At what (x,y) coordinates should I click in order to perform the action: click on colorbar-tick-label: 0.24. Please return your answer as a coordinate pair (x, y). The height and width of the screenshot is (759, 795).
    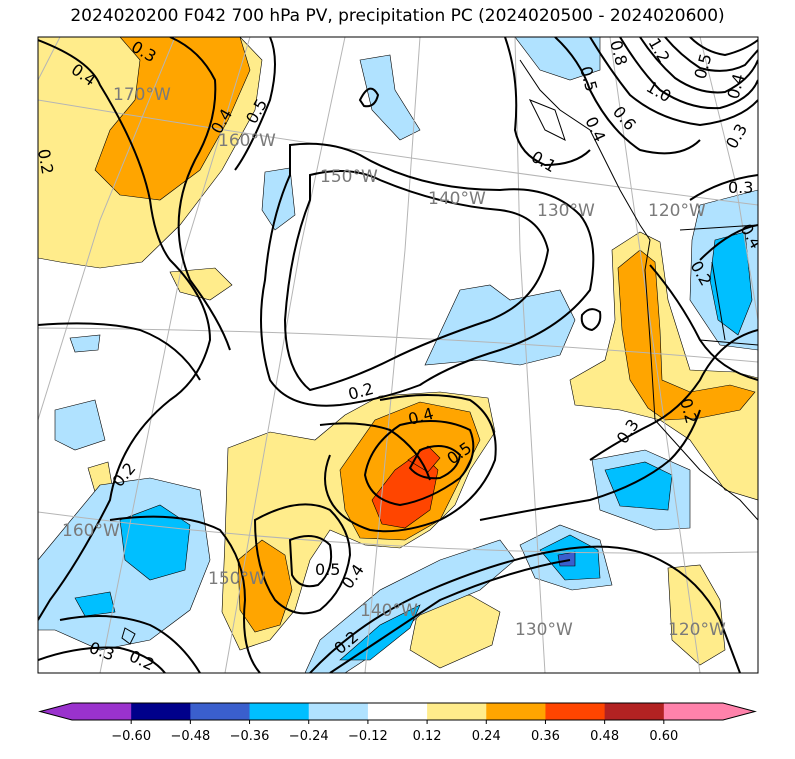
    Looking at the image, I should click on (486, 736).